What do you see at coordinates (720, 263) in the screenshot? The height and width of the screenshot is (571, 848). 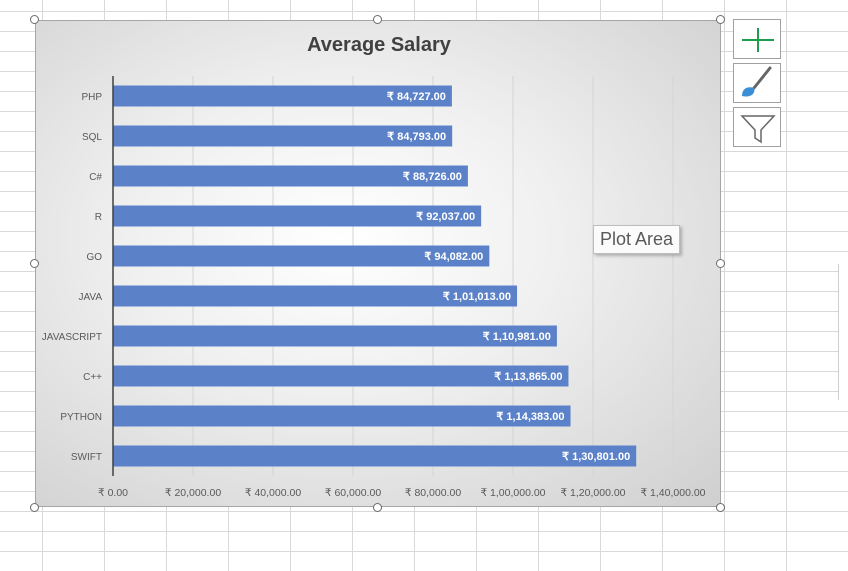 I see `resize-handle-middle-right` at bounding box center [720, 263].